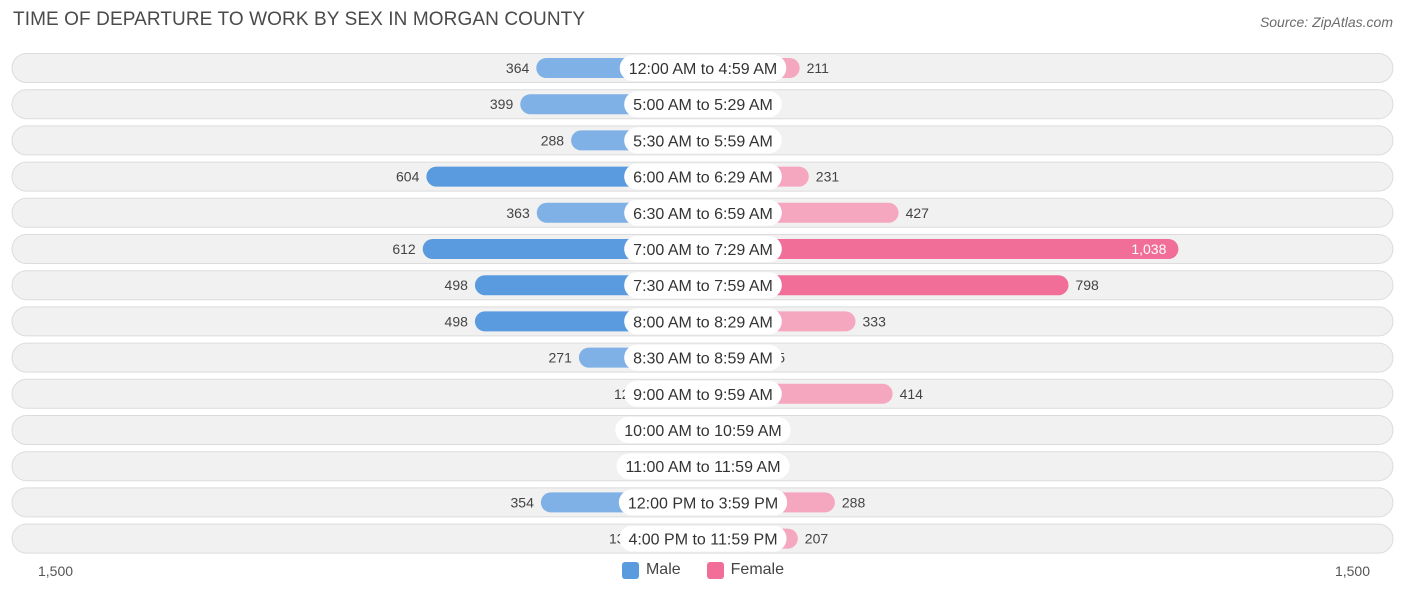 The width and height of the screenshot is (1406, 595). What do you see at coordinates (875, 321) in the screenshot?
I see `value-label-female: 333` at bounding box center [875, 321].